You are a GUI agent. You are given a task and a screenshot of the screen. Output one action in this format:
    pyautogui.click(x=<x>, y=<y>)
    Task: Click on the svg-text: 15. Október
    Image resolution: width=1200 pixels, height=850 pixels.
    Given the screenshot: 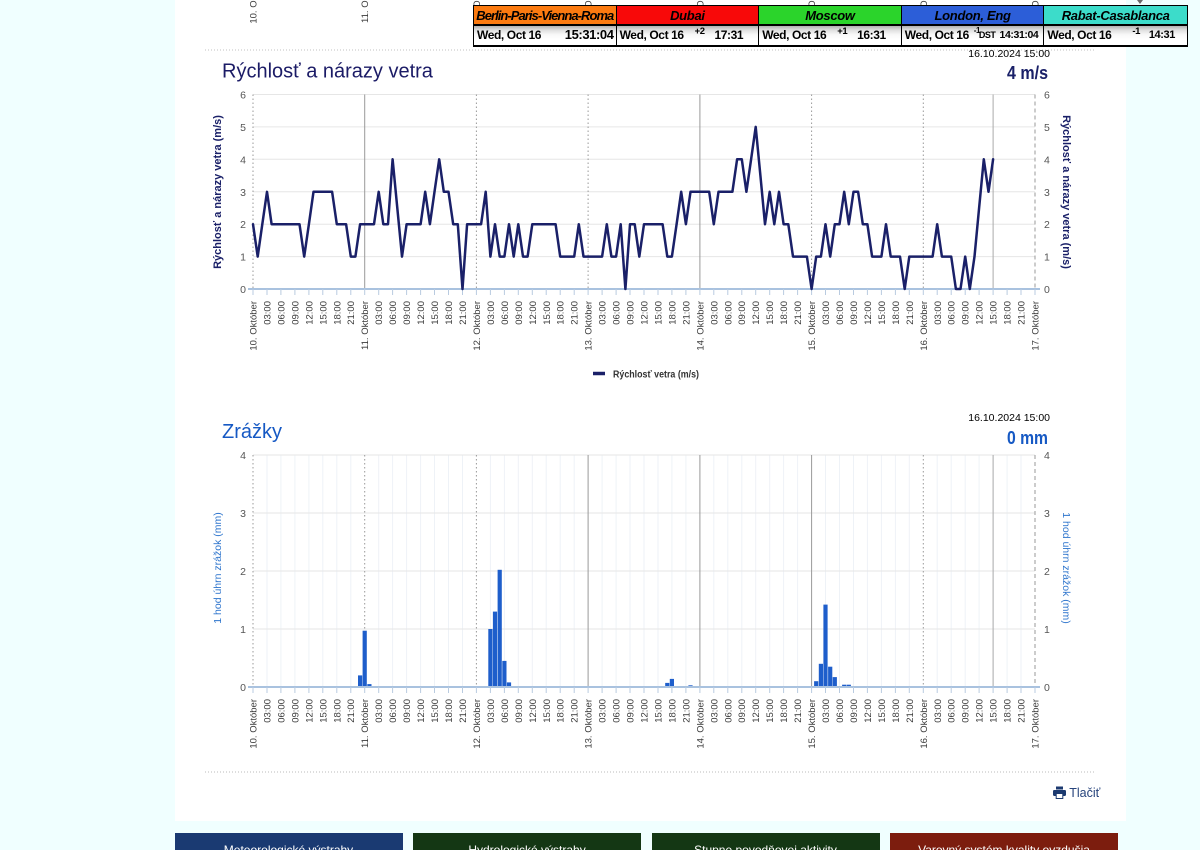 What is the action you would take?
    pyautogui.click(x=812, y=326)
    